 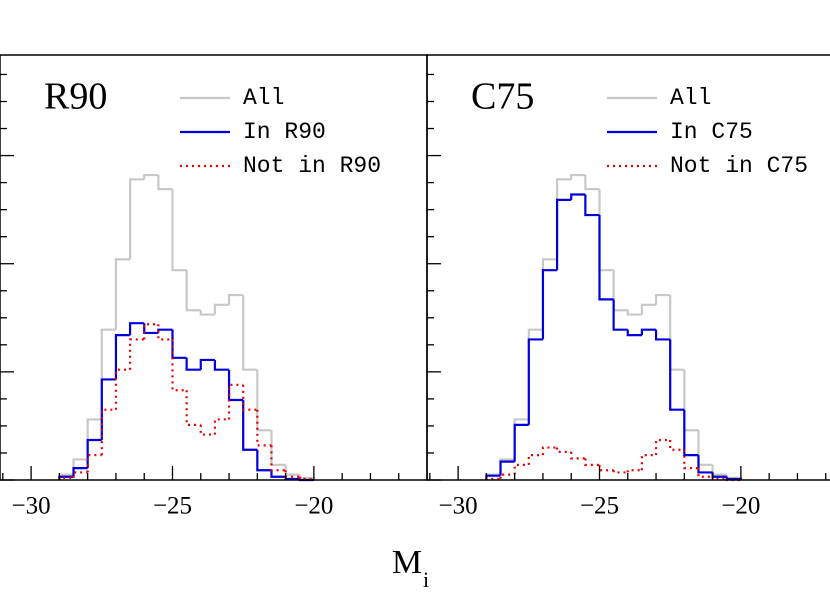 What do you see at coordinates (426, 579) in the screenshot?
I see `x-axis-label-subscript: i` at bounding box center [426, 579].